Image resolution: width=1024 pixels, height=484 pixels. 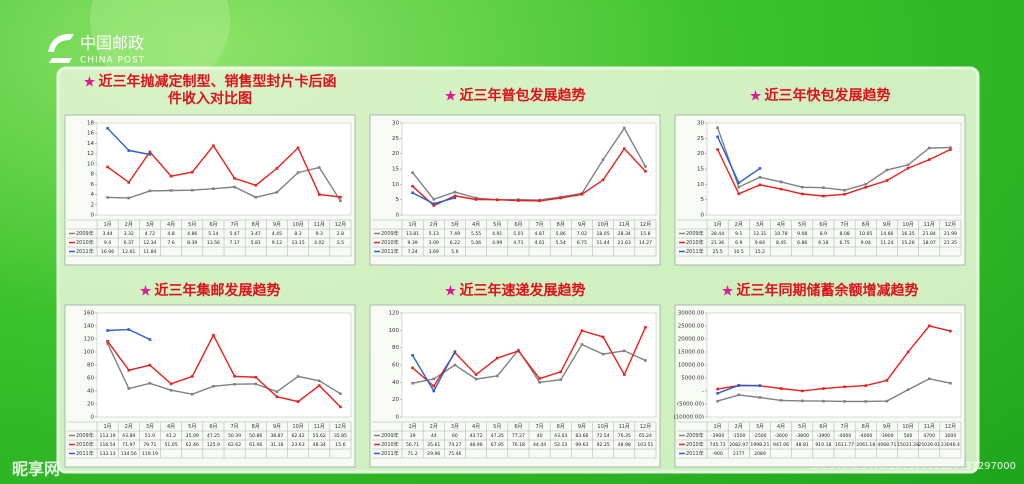 What do you see at coordinates (497, 445) in the screenshot?
I see `table-value: 67.95` at bounding box center [497, 445].